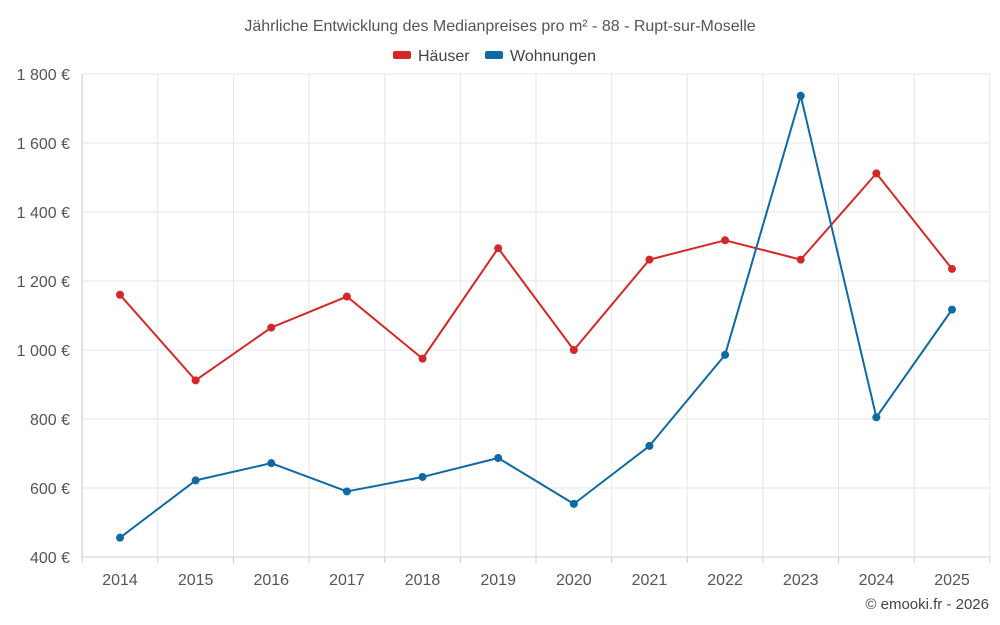  I want to click on x-tick-label: 2023, so click(801, 580).